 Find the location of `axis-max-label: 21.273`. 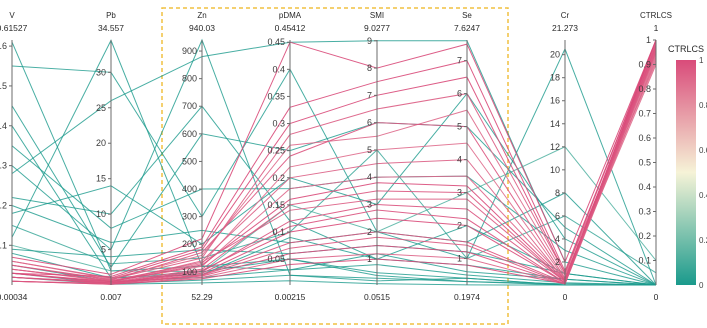

axis-max-label: 21.273 is located at coordinates (565, 28).